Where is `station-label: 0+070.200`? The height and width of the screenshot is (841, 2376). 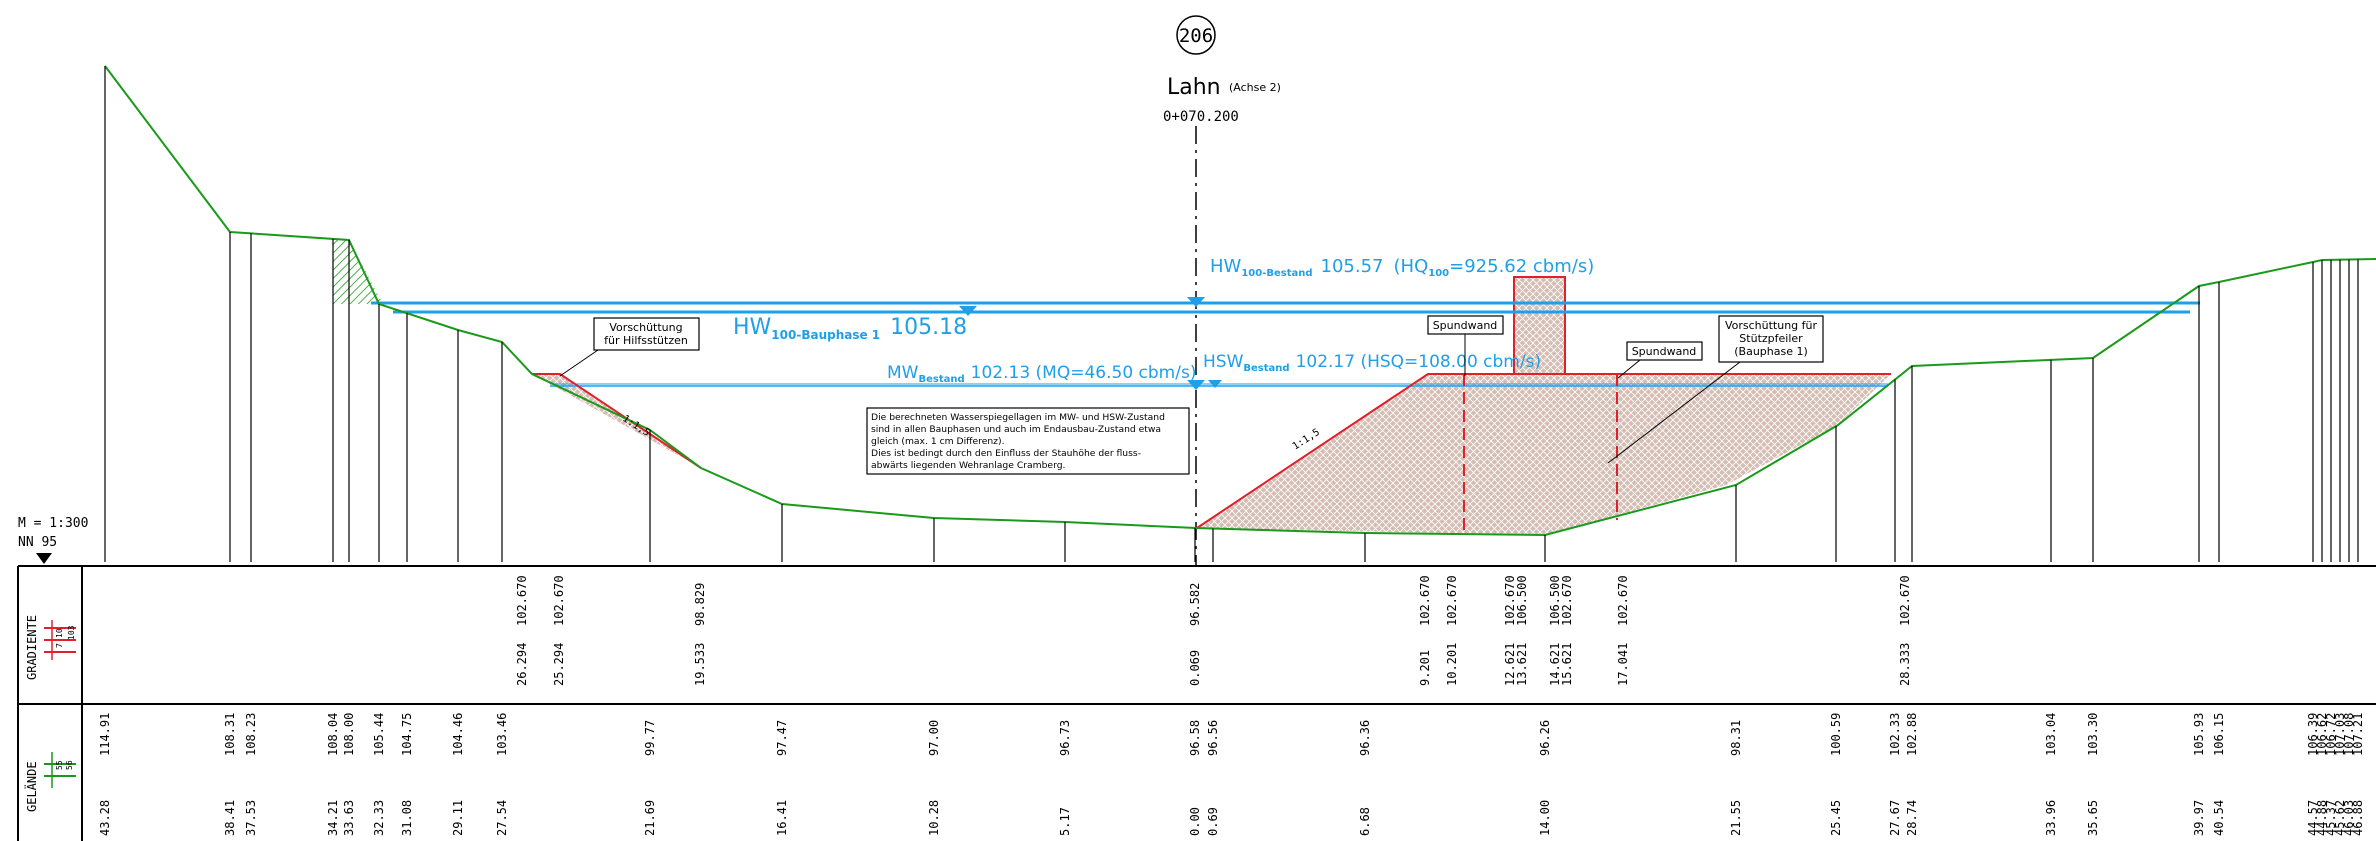 station-label: 0+070.200 is located at coordinates (1201, 117).